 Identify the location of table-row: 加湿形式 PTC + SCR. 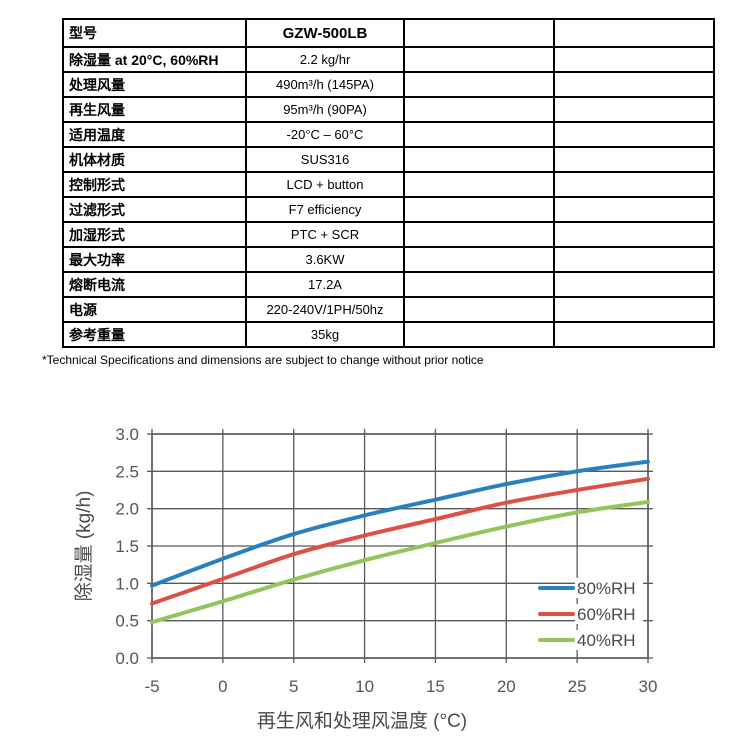
(388, 234).